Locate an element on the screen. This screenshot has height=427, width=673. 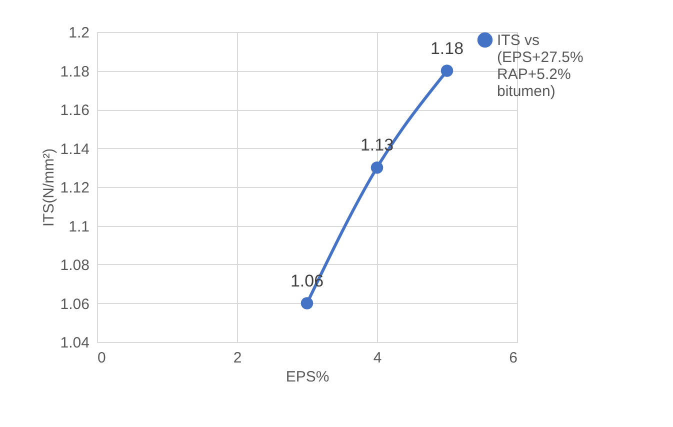
y-tick-label: 1.12 is located at coordinates (75, 188).